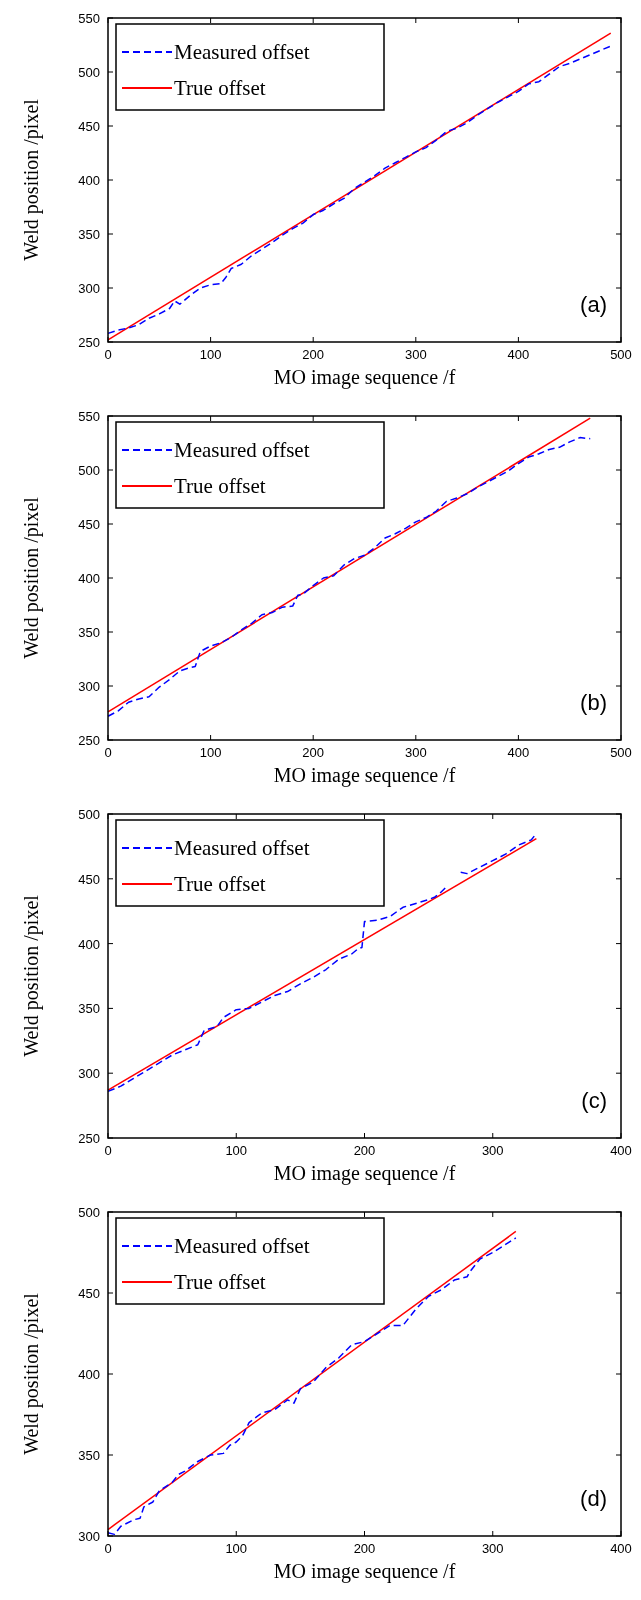  Describe the element at coordinates (593, 702) in the screenshot. I see `annotation: (b)` at that location.